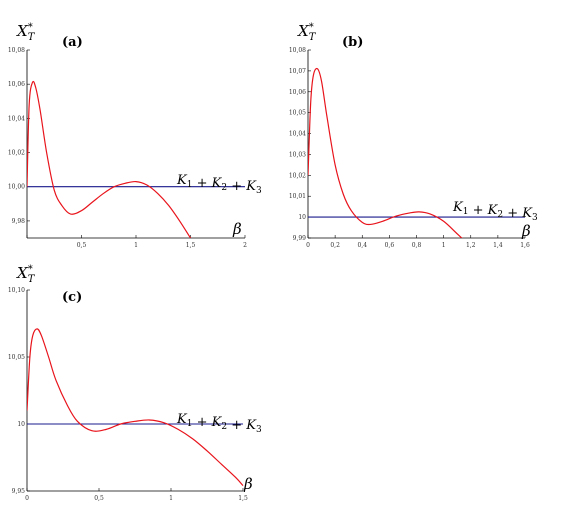 This screenshot has width=563, height=518. Describe the element at coordinates (335, 245) in the screenshot. I see `x-tick-label: 0,2` at that location.